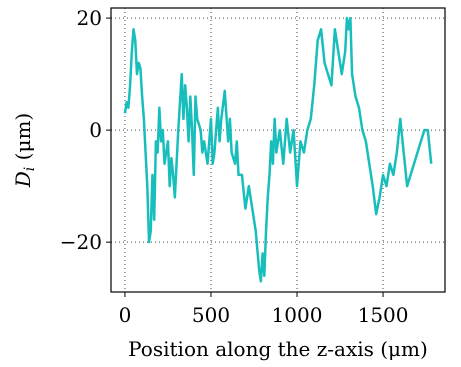 This screenshot has width=461, height=367. I want to click on x-tick-label: 1000, so click(297, 315).